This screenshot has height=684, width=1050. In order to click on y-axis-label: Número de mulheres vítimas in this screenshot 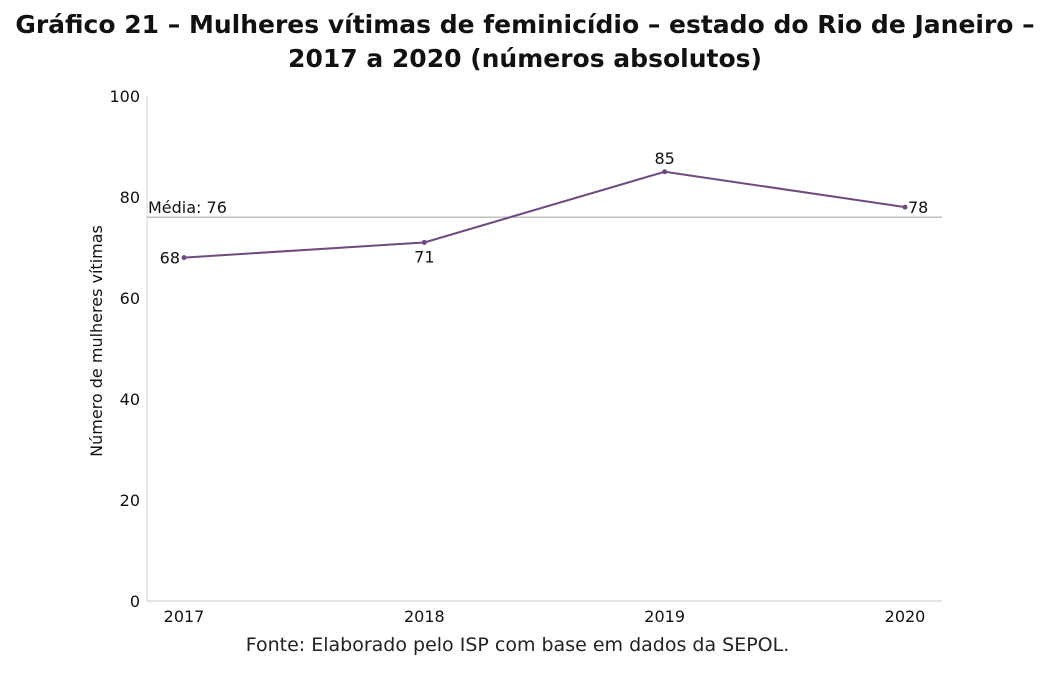, I will do `click(96, 341)`.